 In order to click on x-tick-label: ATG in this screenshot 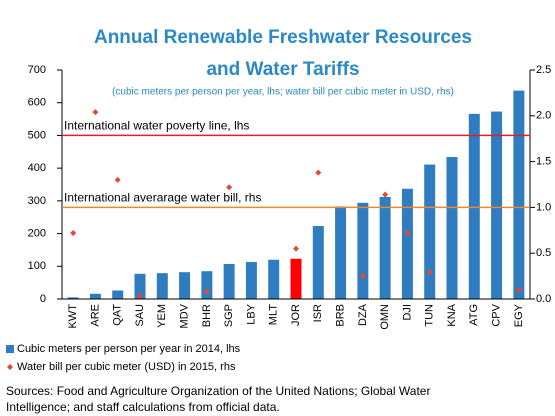, I will do `click(474, 315)`.